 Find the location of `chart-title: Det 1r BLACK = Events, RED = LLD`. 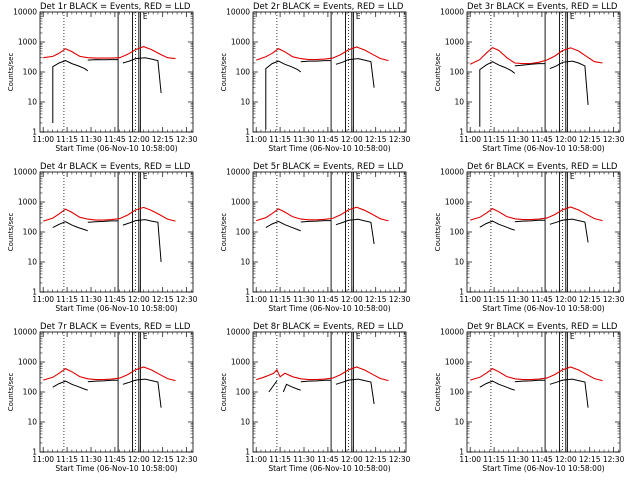

chart-title: Det 1r BLACK = Events, RED = LLD is located at coordinates (115, 7).